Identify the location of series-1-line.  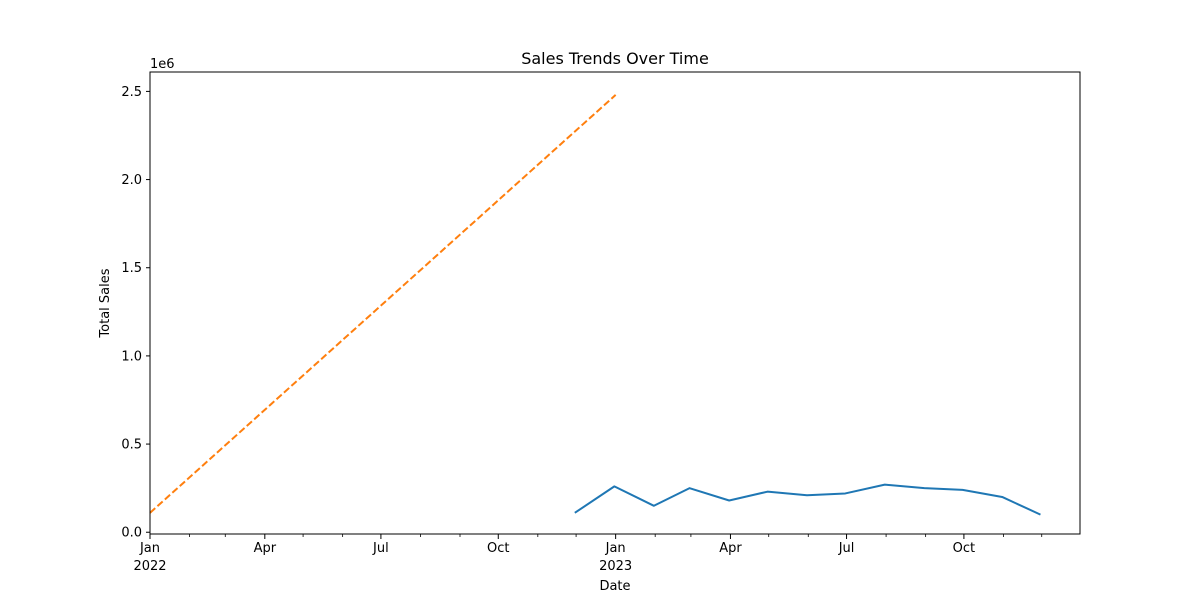
(807, 499).